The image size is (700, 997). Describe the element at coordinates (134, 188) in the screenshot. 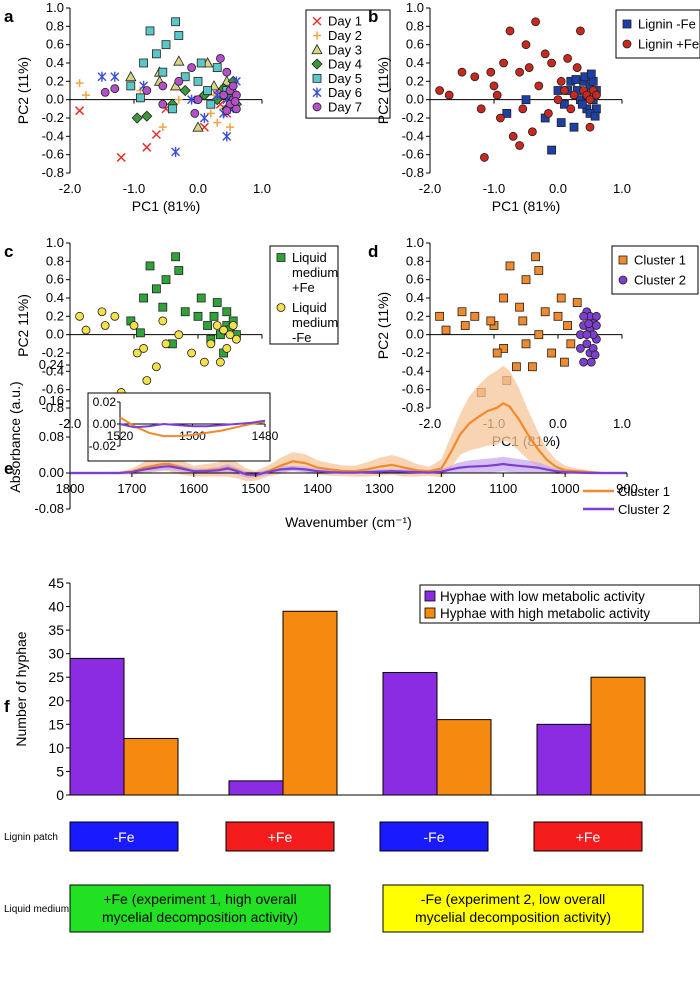

I see `x-tick-label: -1.0` at that location.